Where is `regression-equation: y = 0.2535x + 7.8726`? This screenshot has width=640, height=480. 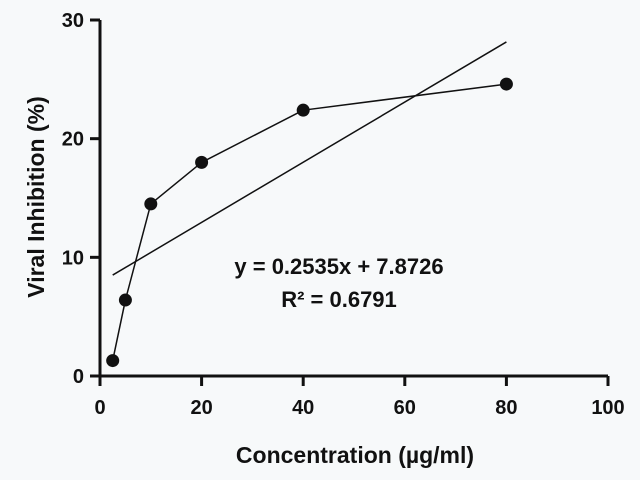
regression-equation: y = 0.2535x + 7.8726 is located at coordinates (338, 266).